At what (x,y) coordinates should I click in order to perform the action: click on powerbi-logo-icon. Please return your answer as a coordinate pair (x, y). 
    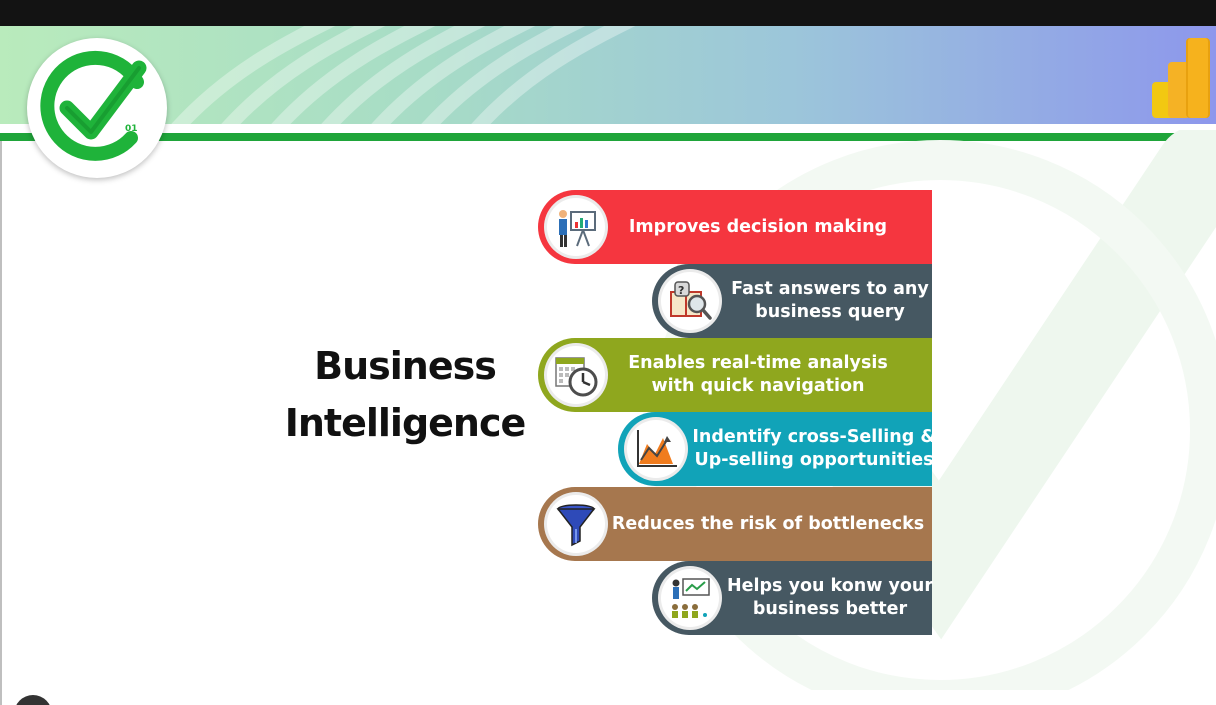
    Looking at the image, I should click on (1181, 78).